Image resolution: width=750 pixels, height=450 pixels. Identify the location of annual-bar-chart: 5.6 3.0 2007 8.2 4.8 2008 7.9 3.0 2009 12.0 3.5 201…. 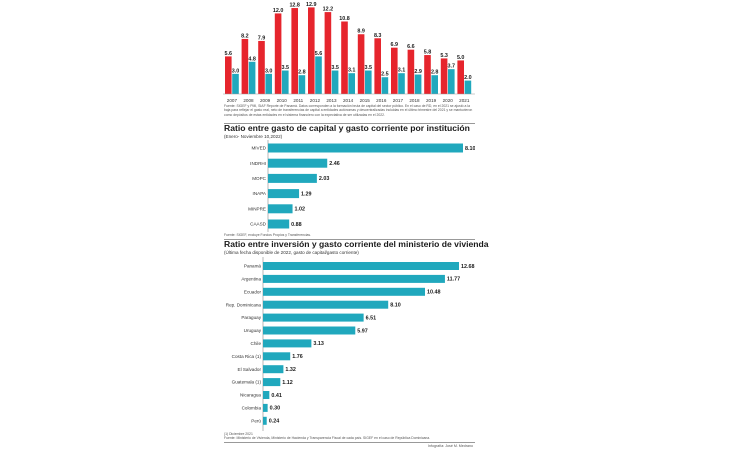
(349, 52).